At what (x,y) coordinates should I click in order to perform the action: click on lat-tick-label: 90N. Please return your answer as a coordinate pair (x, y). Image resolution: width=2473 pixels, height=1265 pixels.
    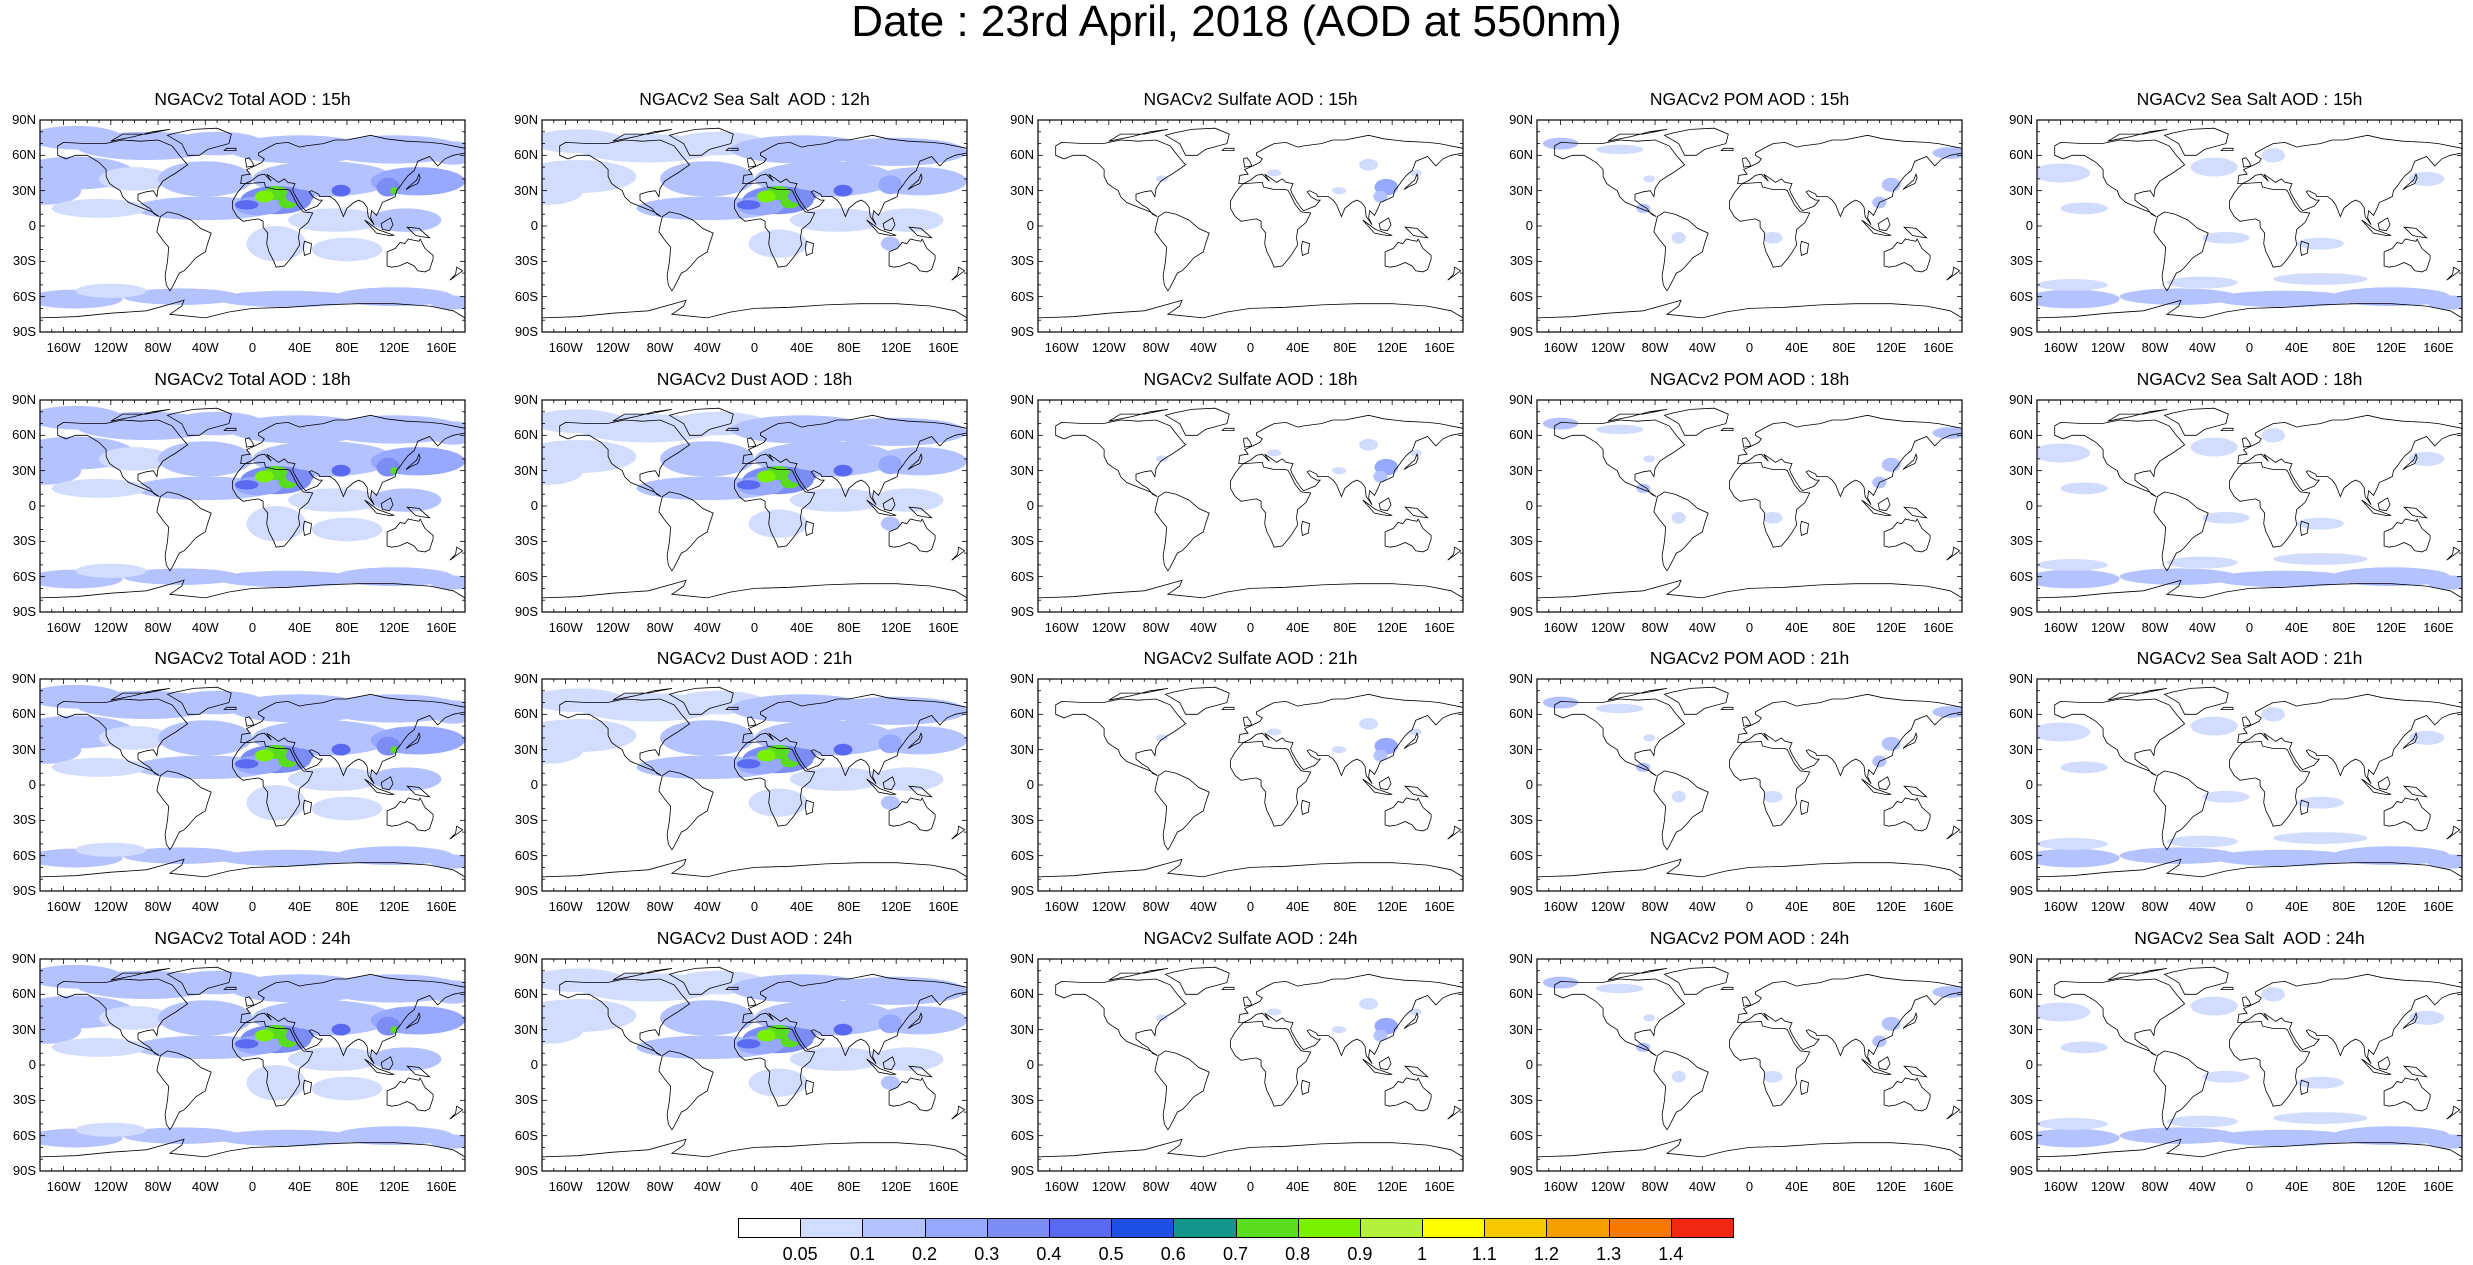
    Looking at the image, I should click on (2021, 958).